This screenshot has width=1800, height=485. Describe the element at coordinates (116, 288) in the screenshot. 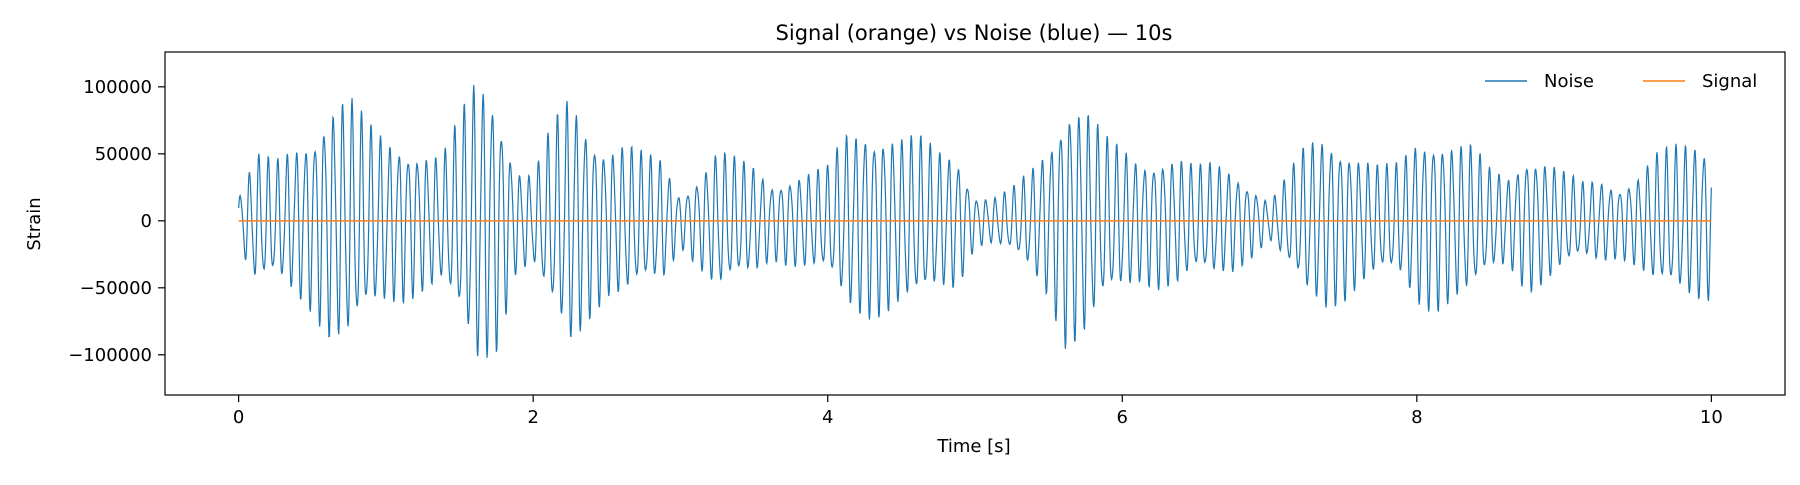

I see `y-tick-label: −50000` at that location.